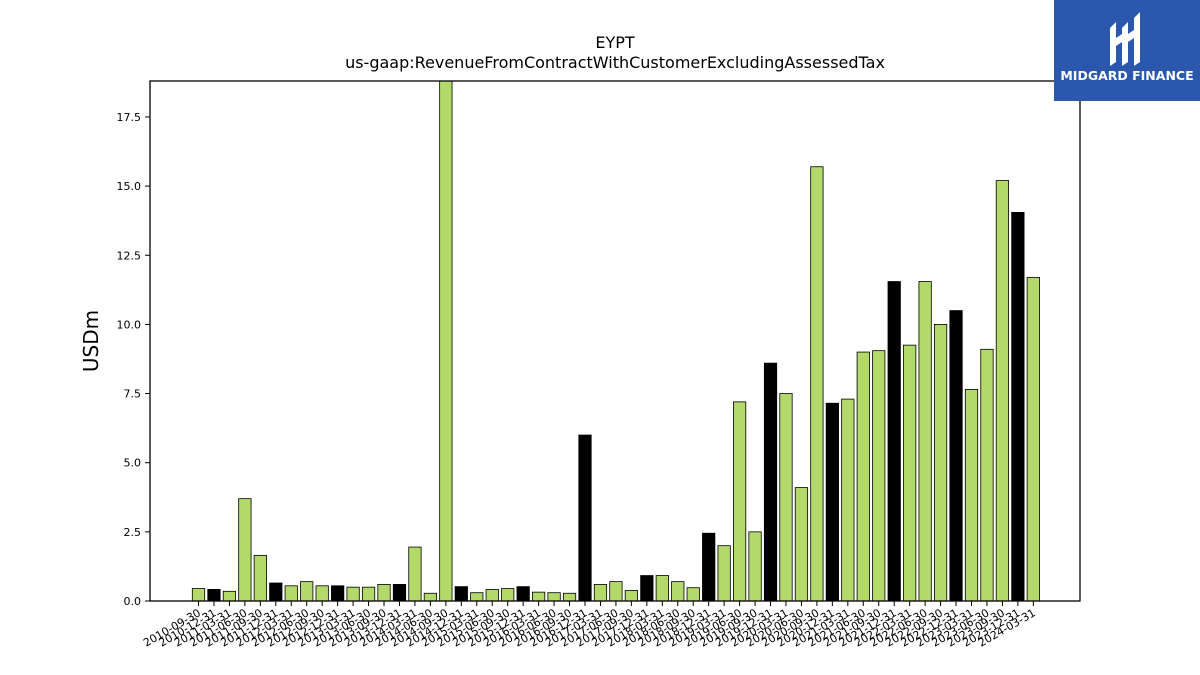 This screenshot has width=1200, height=675. I want to click on midgard-logo: MIDGARD FINANCE, so click(1127, 50).